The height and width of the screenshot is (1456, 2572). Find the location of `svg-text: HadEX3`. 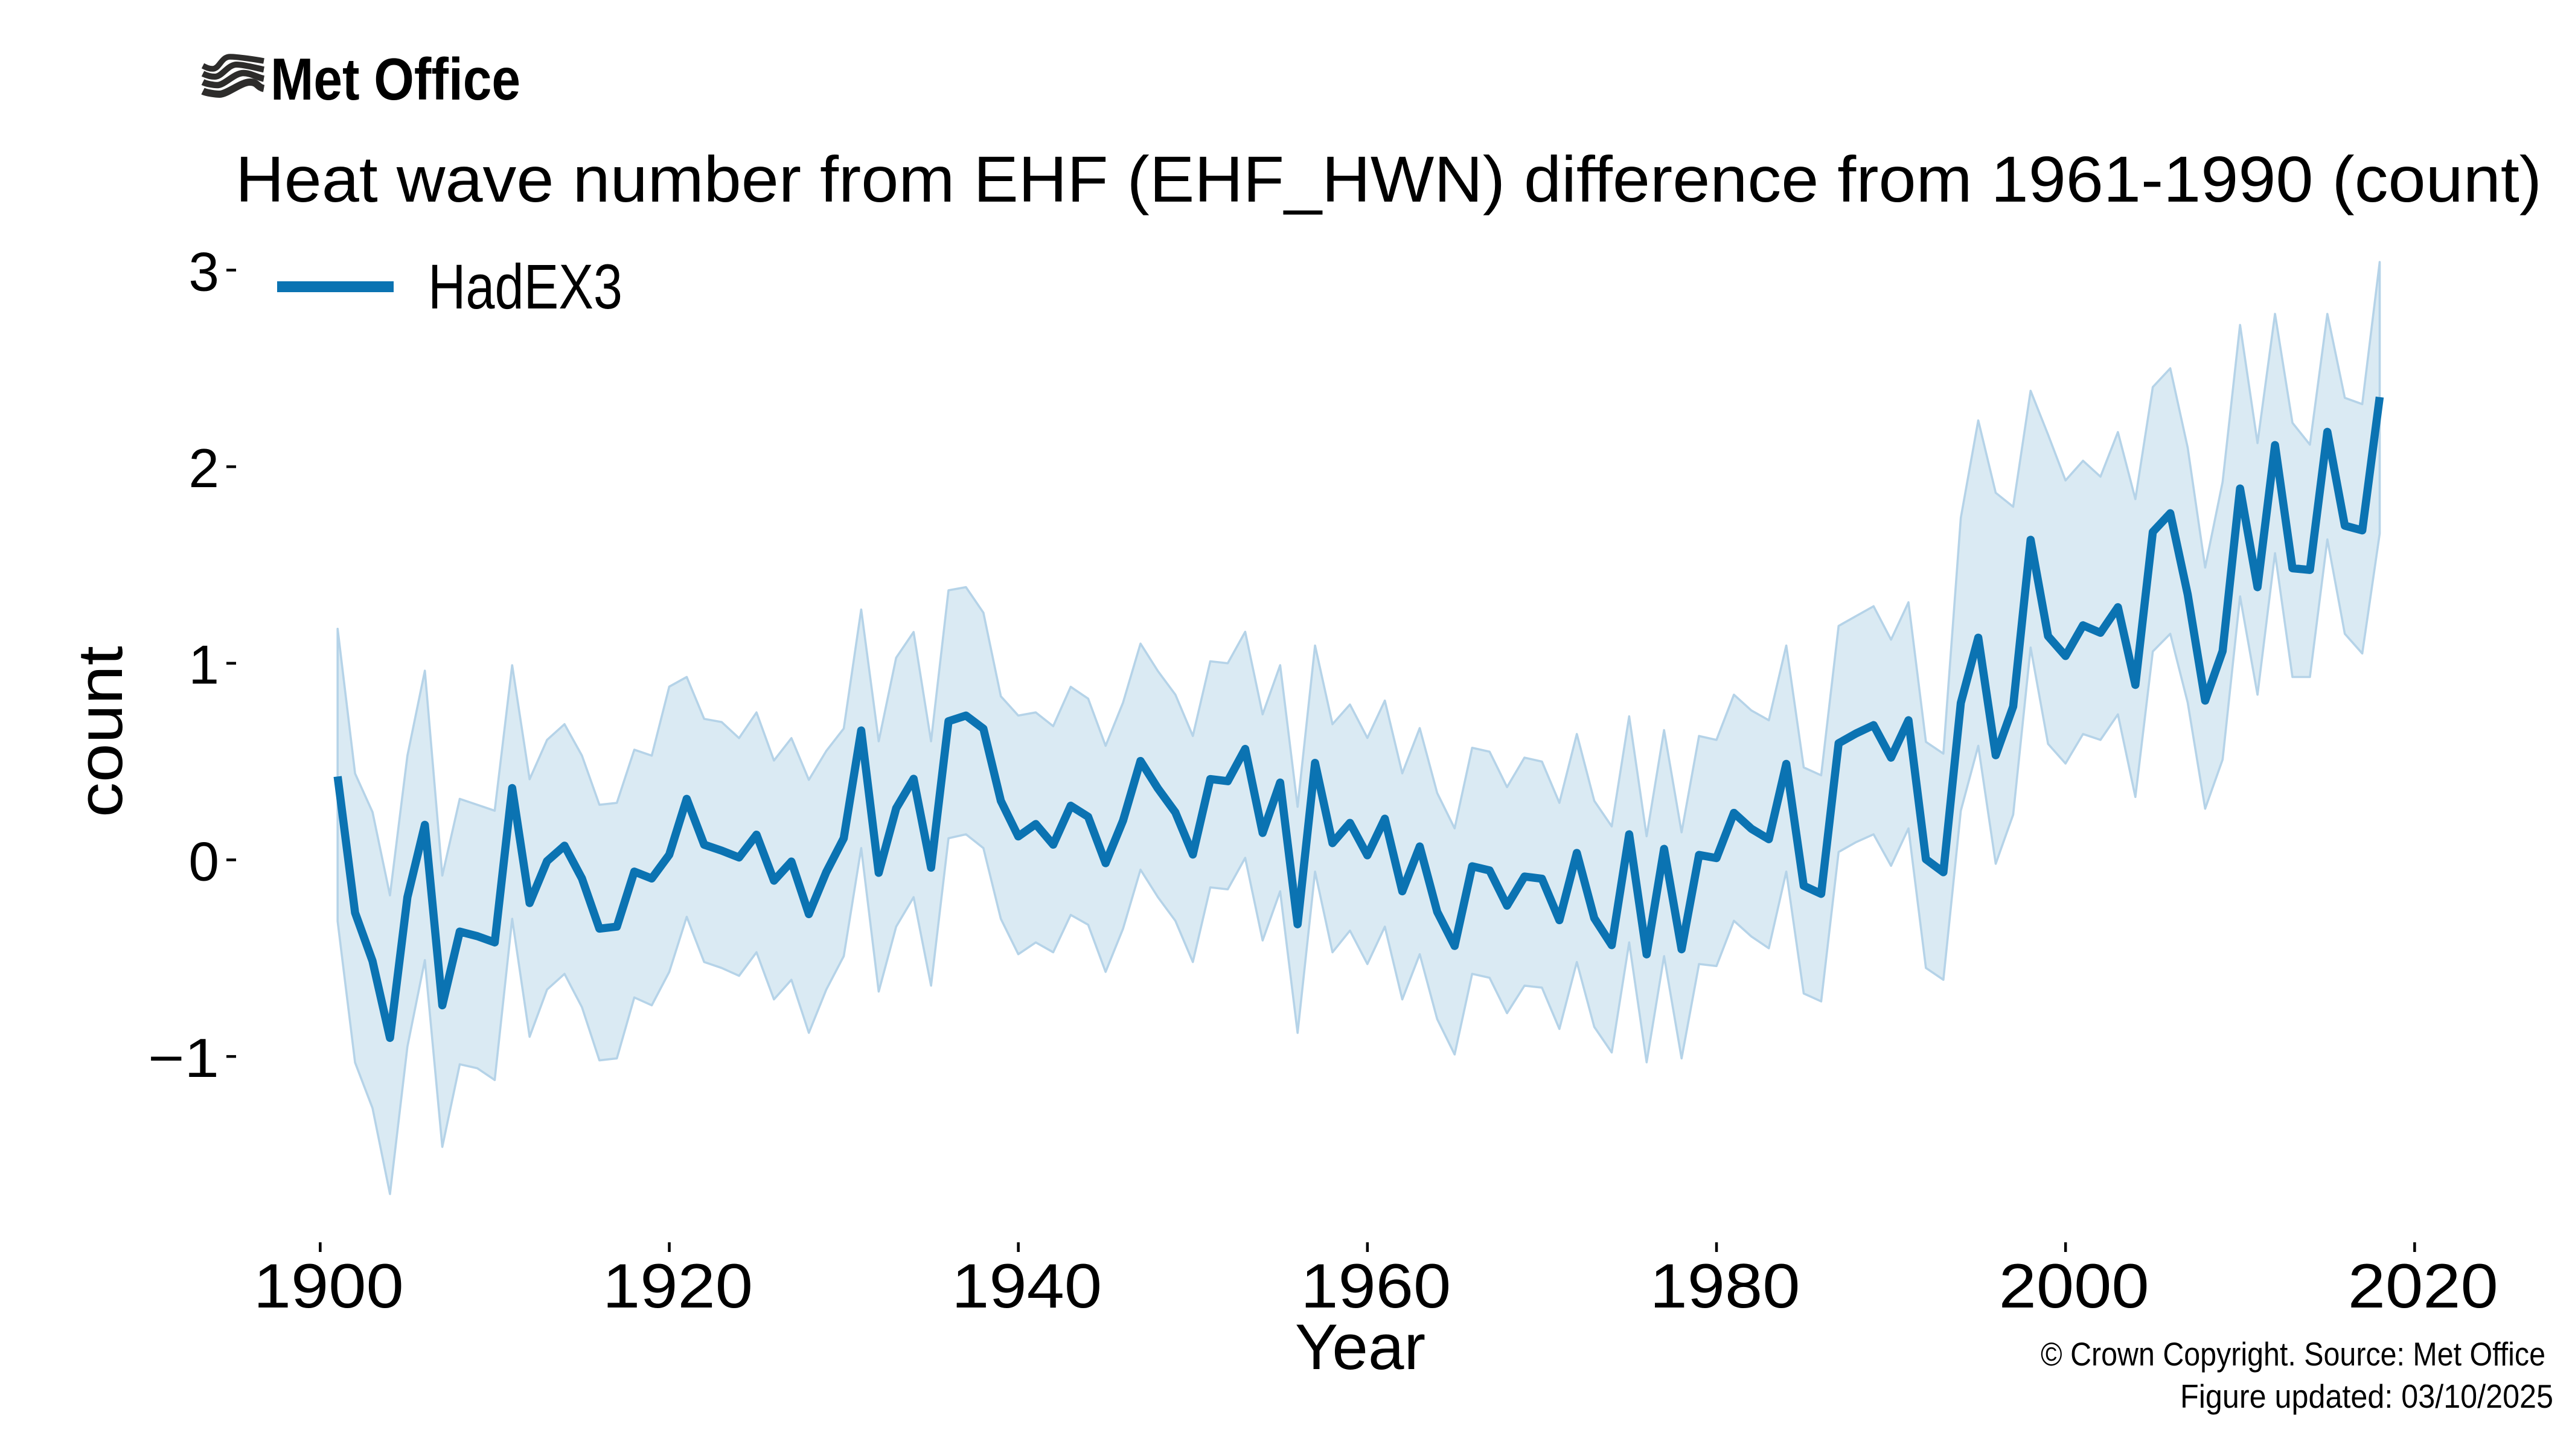

svg-text: HadEX3 is located at coordinates (525, 287).